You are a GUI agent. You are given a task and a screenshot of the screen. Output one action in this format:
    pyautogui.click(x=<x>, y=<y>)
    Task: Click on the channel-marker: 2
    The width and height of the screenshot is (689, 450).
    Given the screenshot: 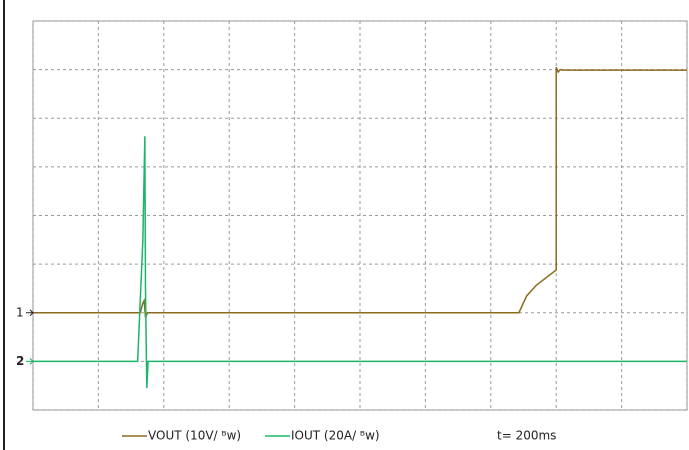 What is the action you would take?
    pyautogui.click(x=20, y=361)
    